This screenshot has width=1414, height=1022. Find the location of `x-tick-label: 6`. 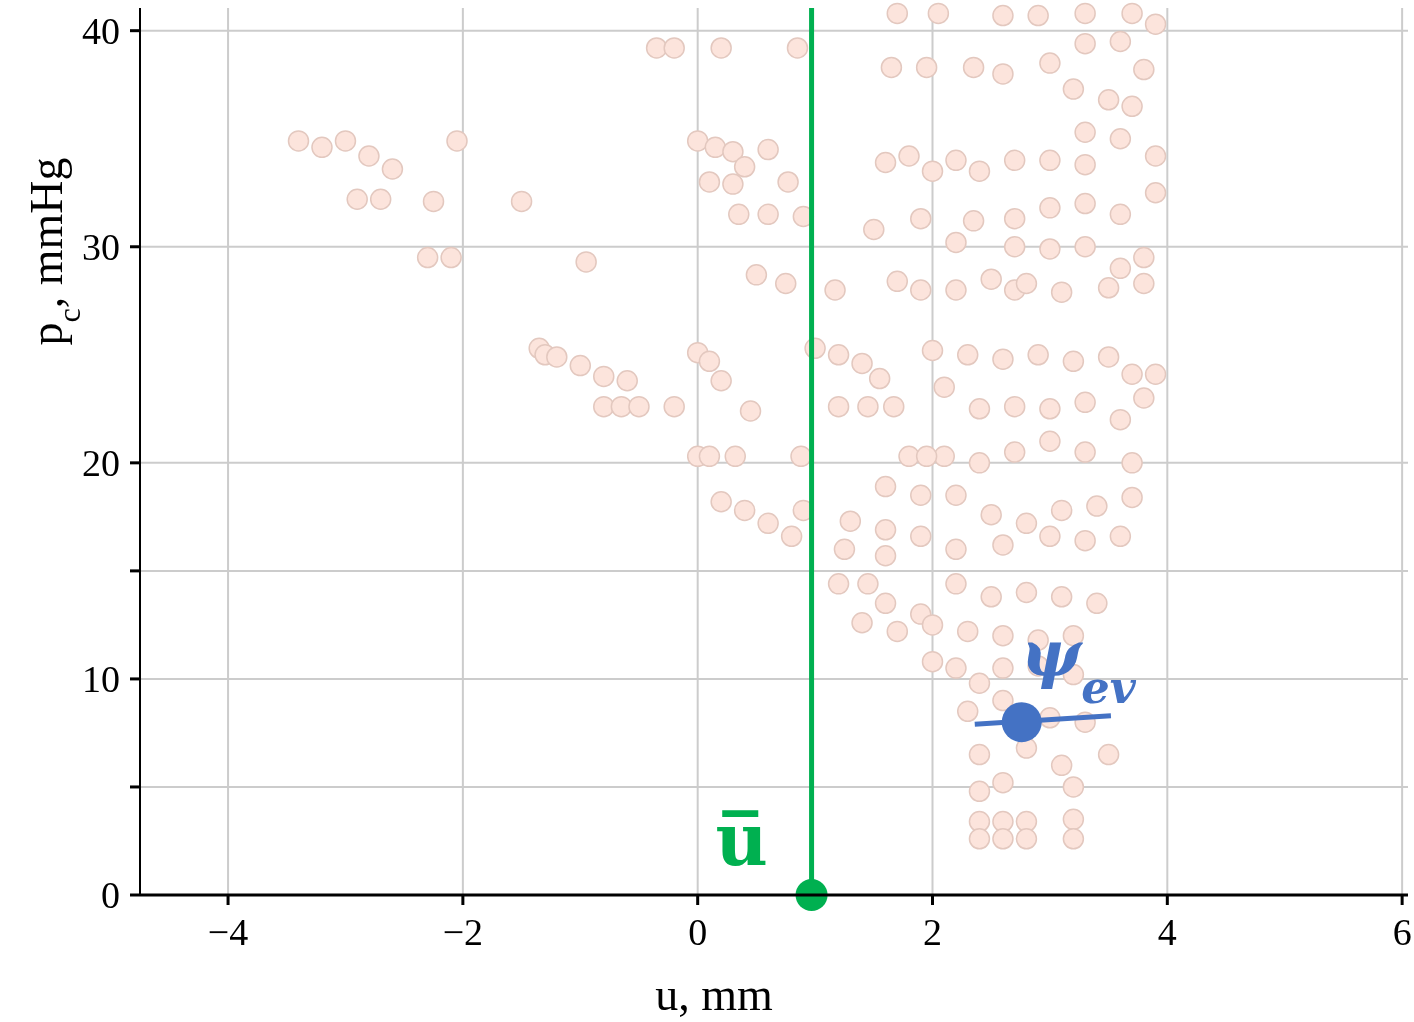

x-tick-label: 6 is located at coordinates (1402, 932).